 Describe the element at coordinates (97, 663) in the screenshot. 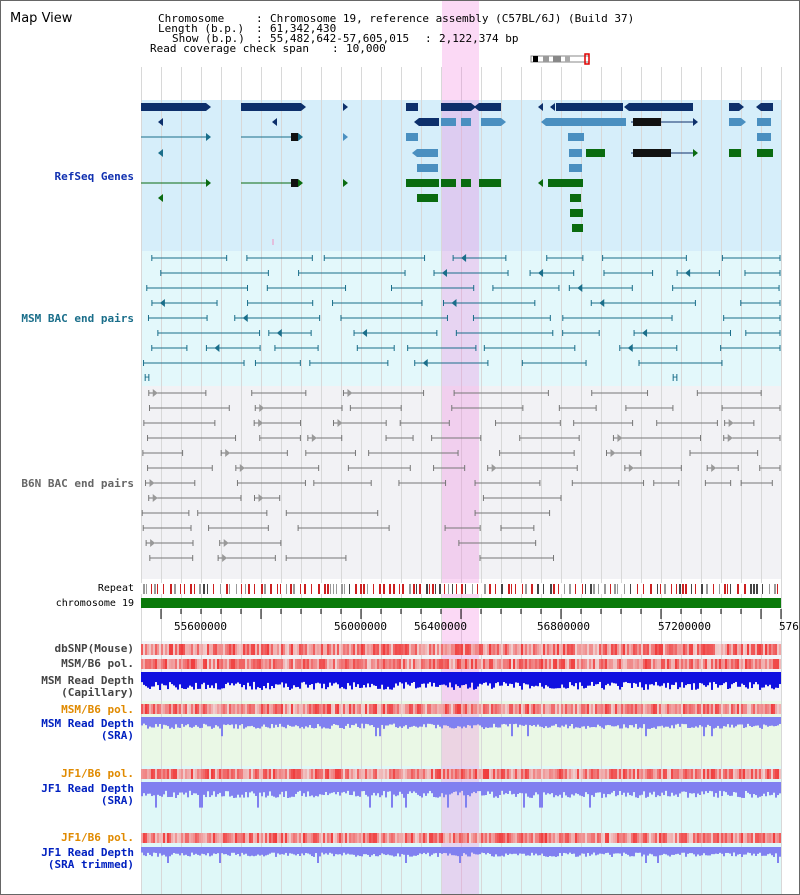

I see `msm-b6-pol-label: MSM/B6 pol.` at that location.